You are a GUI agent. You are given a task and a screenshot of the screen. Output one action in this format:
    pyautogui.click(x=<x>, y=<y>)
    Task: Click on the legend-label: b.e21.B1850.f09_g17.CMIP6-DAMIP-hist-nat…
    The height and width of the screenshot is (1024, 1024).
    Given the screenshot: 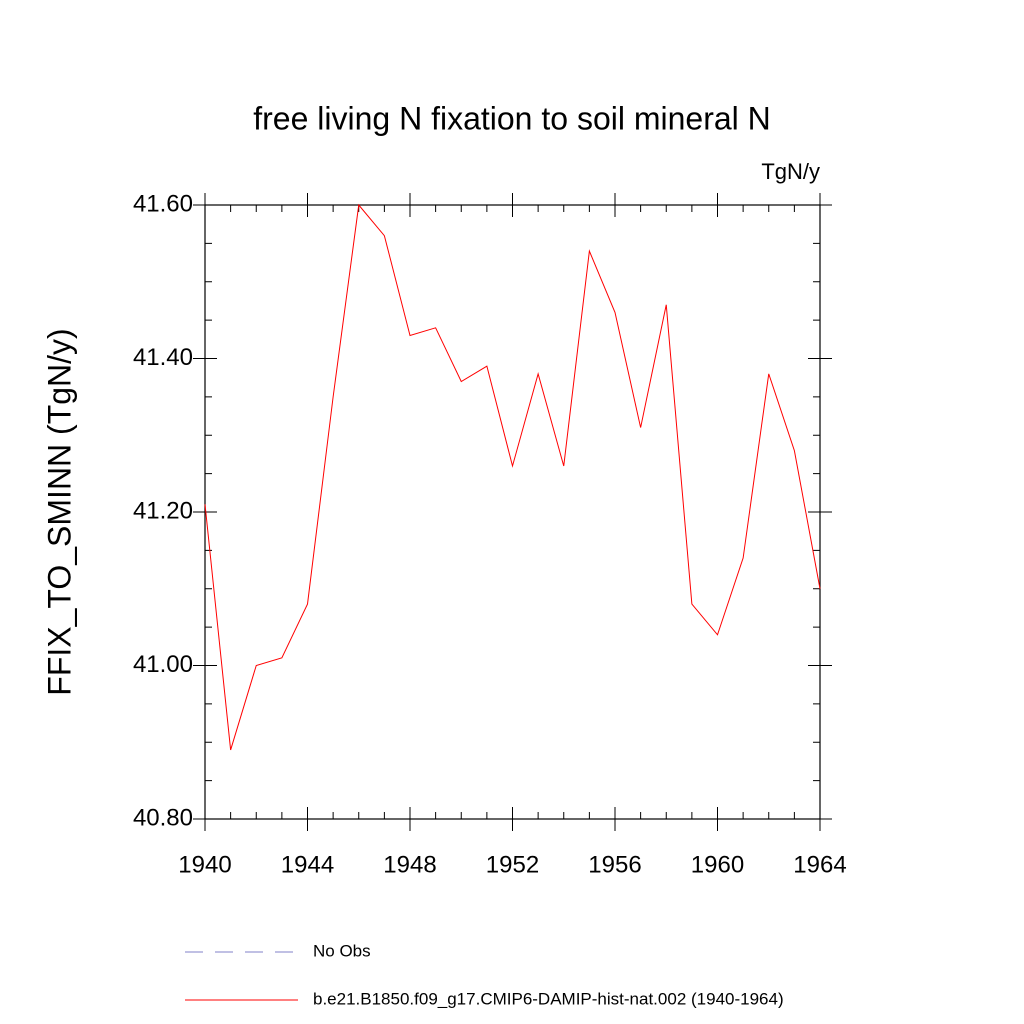 What is the action you would take?
    pyautogui.click(x=548, y=998)
    